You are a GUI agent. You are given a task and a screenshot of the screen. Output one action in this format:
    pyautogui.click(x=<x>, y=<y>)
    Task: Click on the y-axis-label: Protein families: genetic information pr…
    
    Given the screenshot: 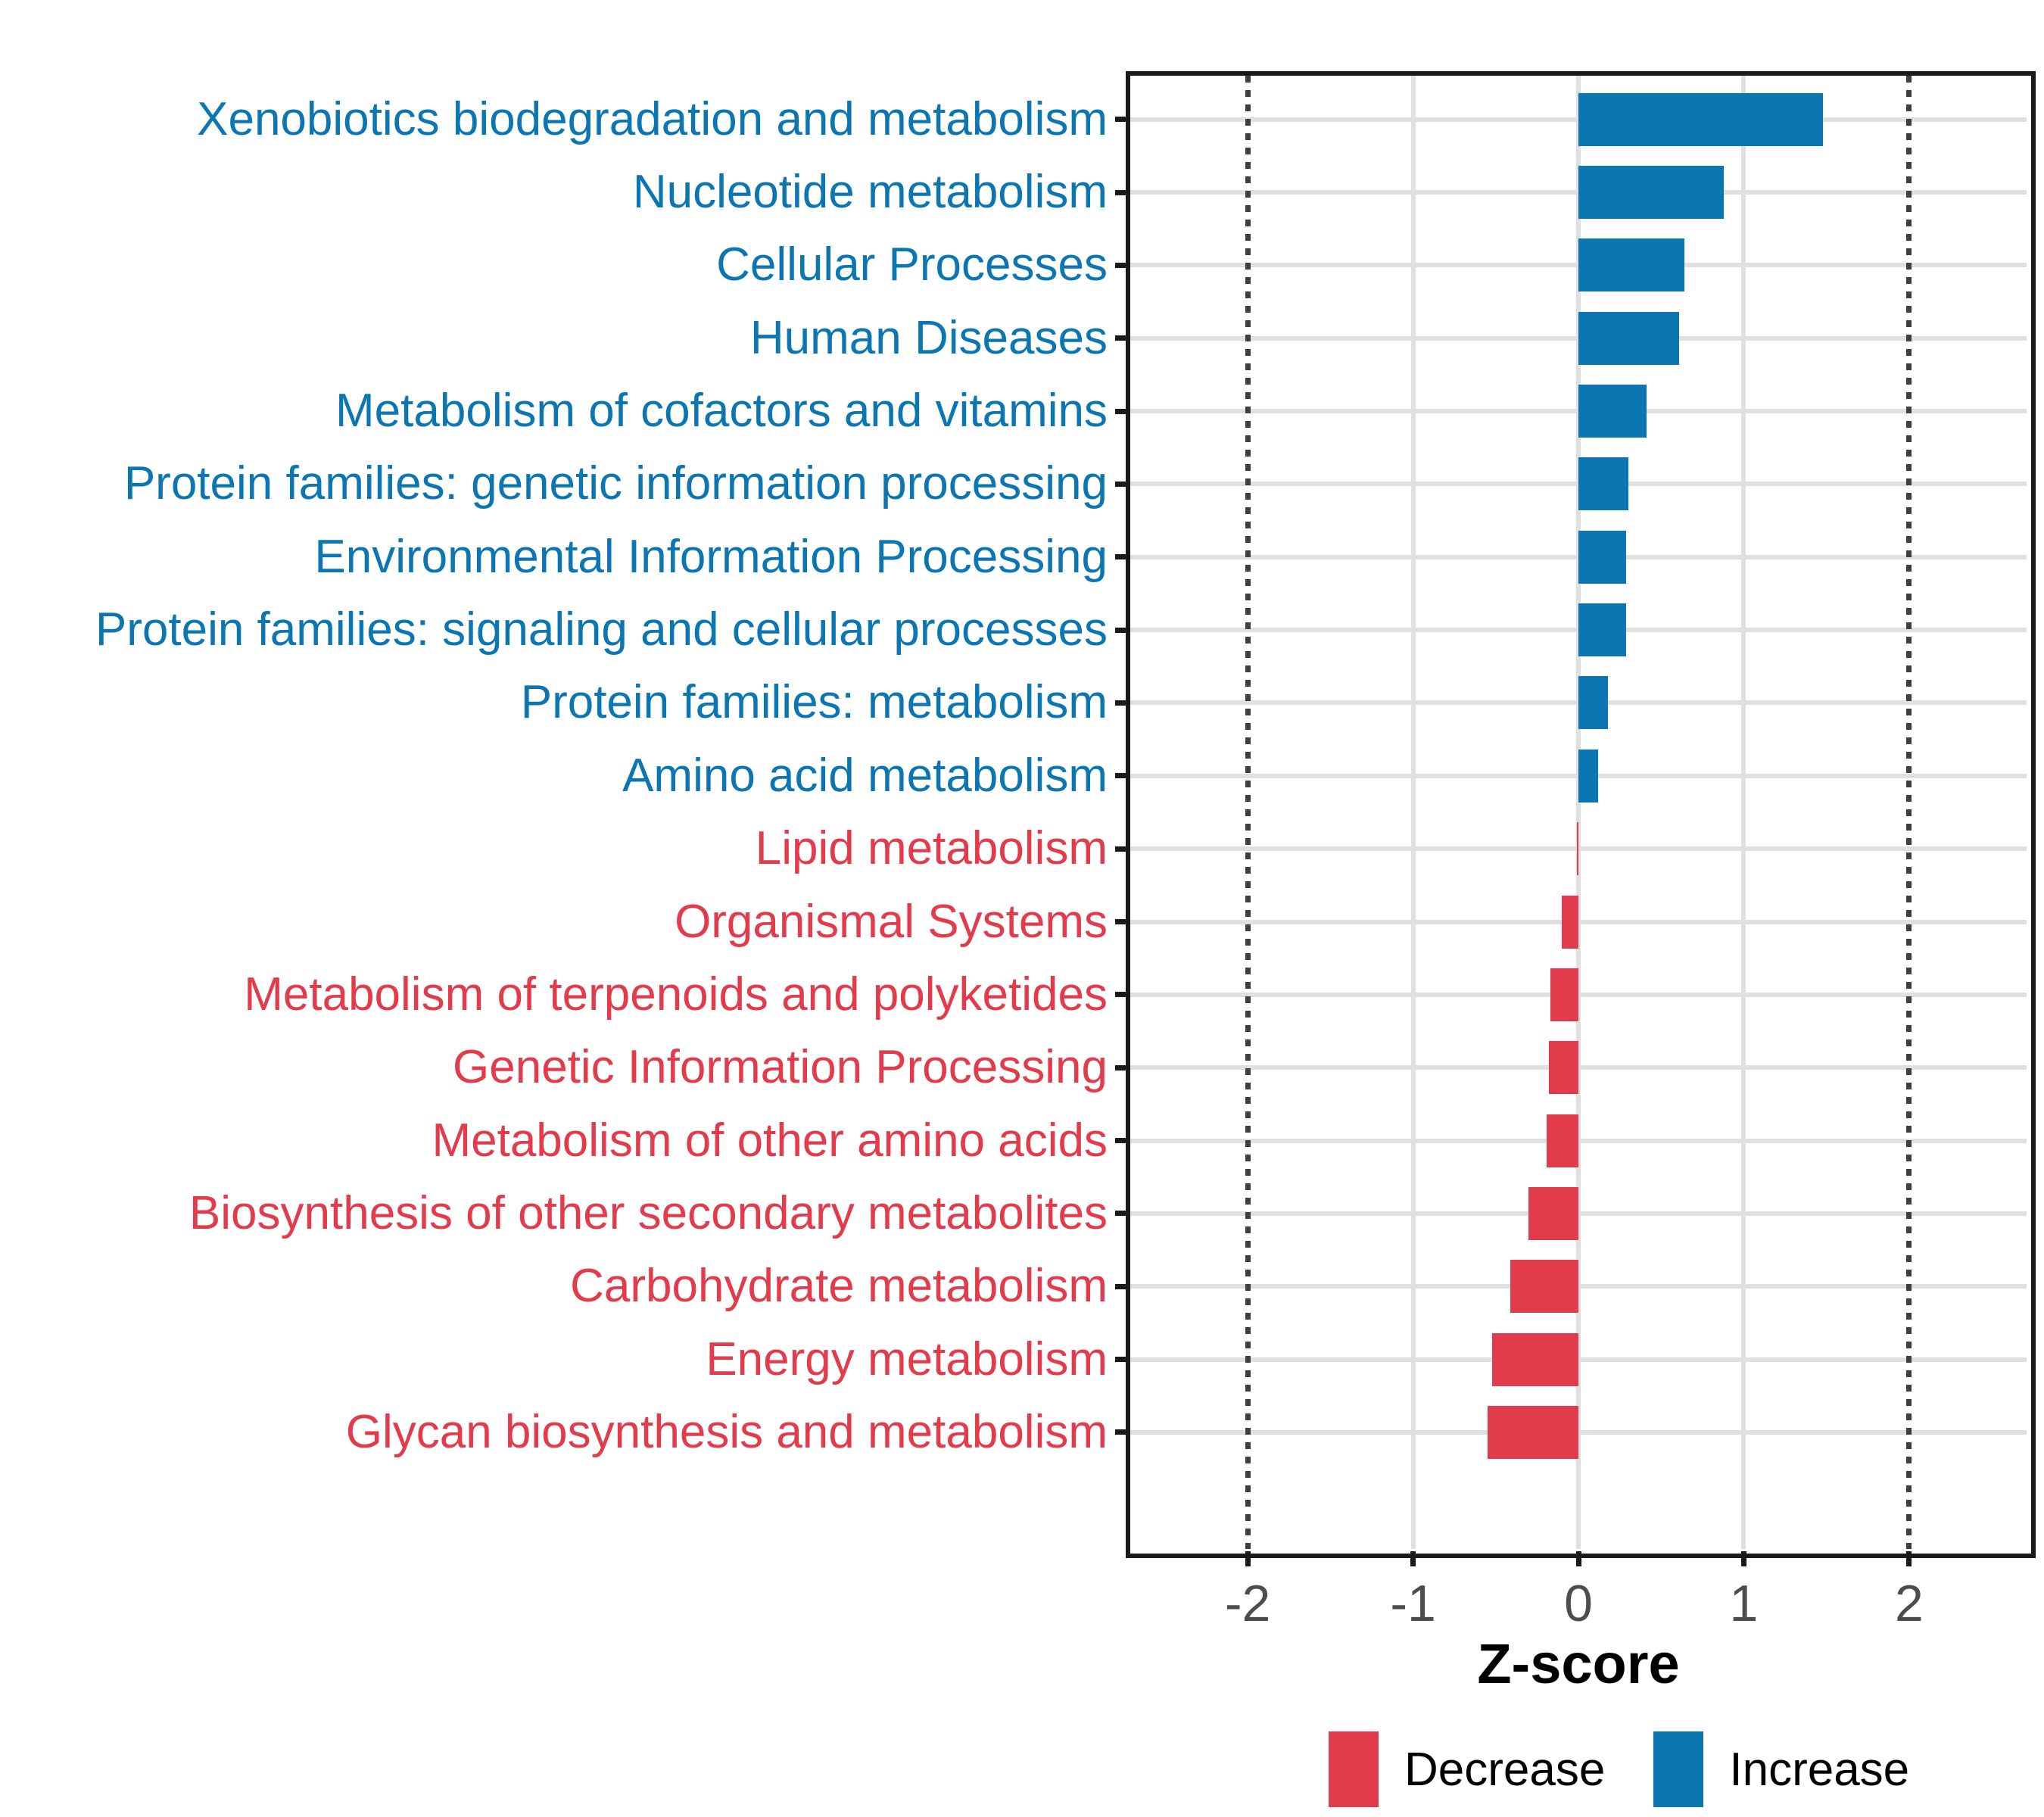 What is the action you would take?
    pyautogui.click(x=615, y=483)
    